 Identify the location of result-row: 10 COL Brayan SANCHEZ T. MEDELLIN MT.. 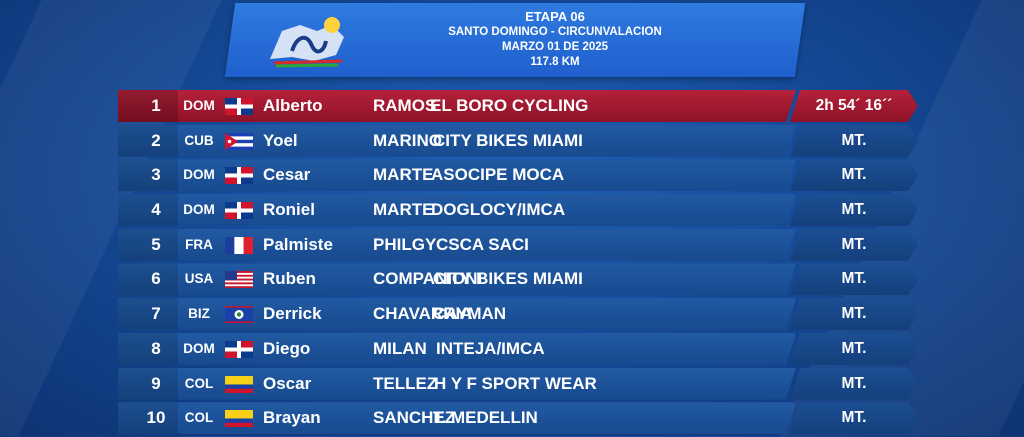
(518, 418).